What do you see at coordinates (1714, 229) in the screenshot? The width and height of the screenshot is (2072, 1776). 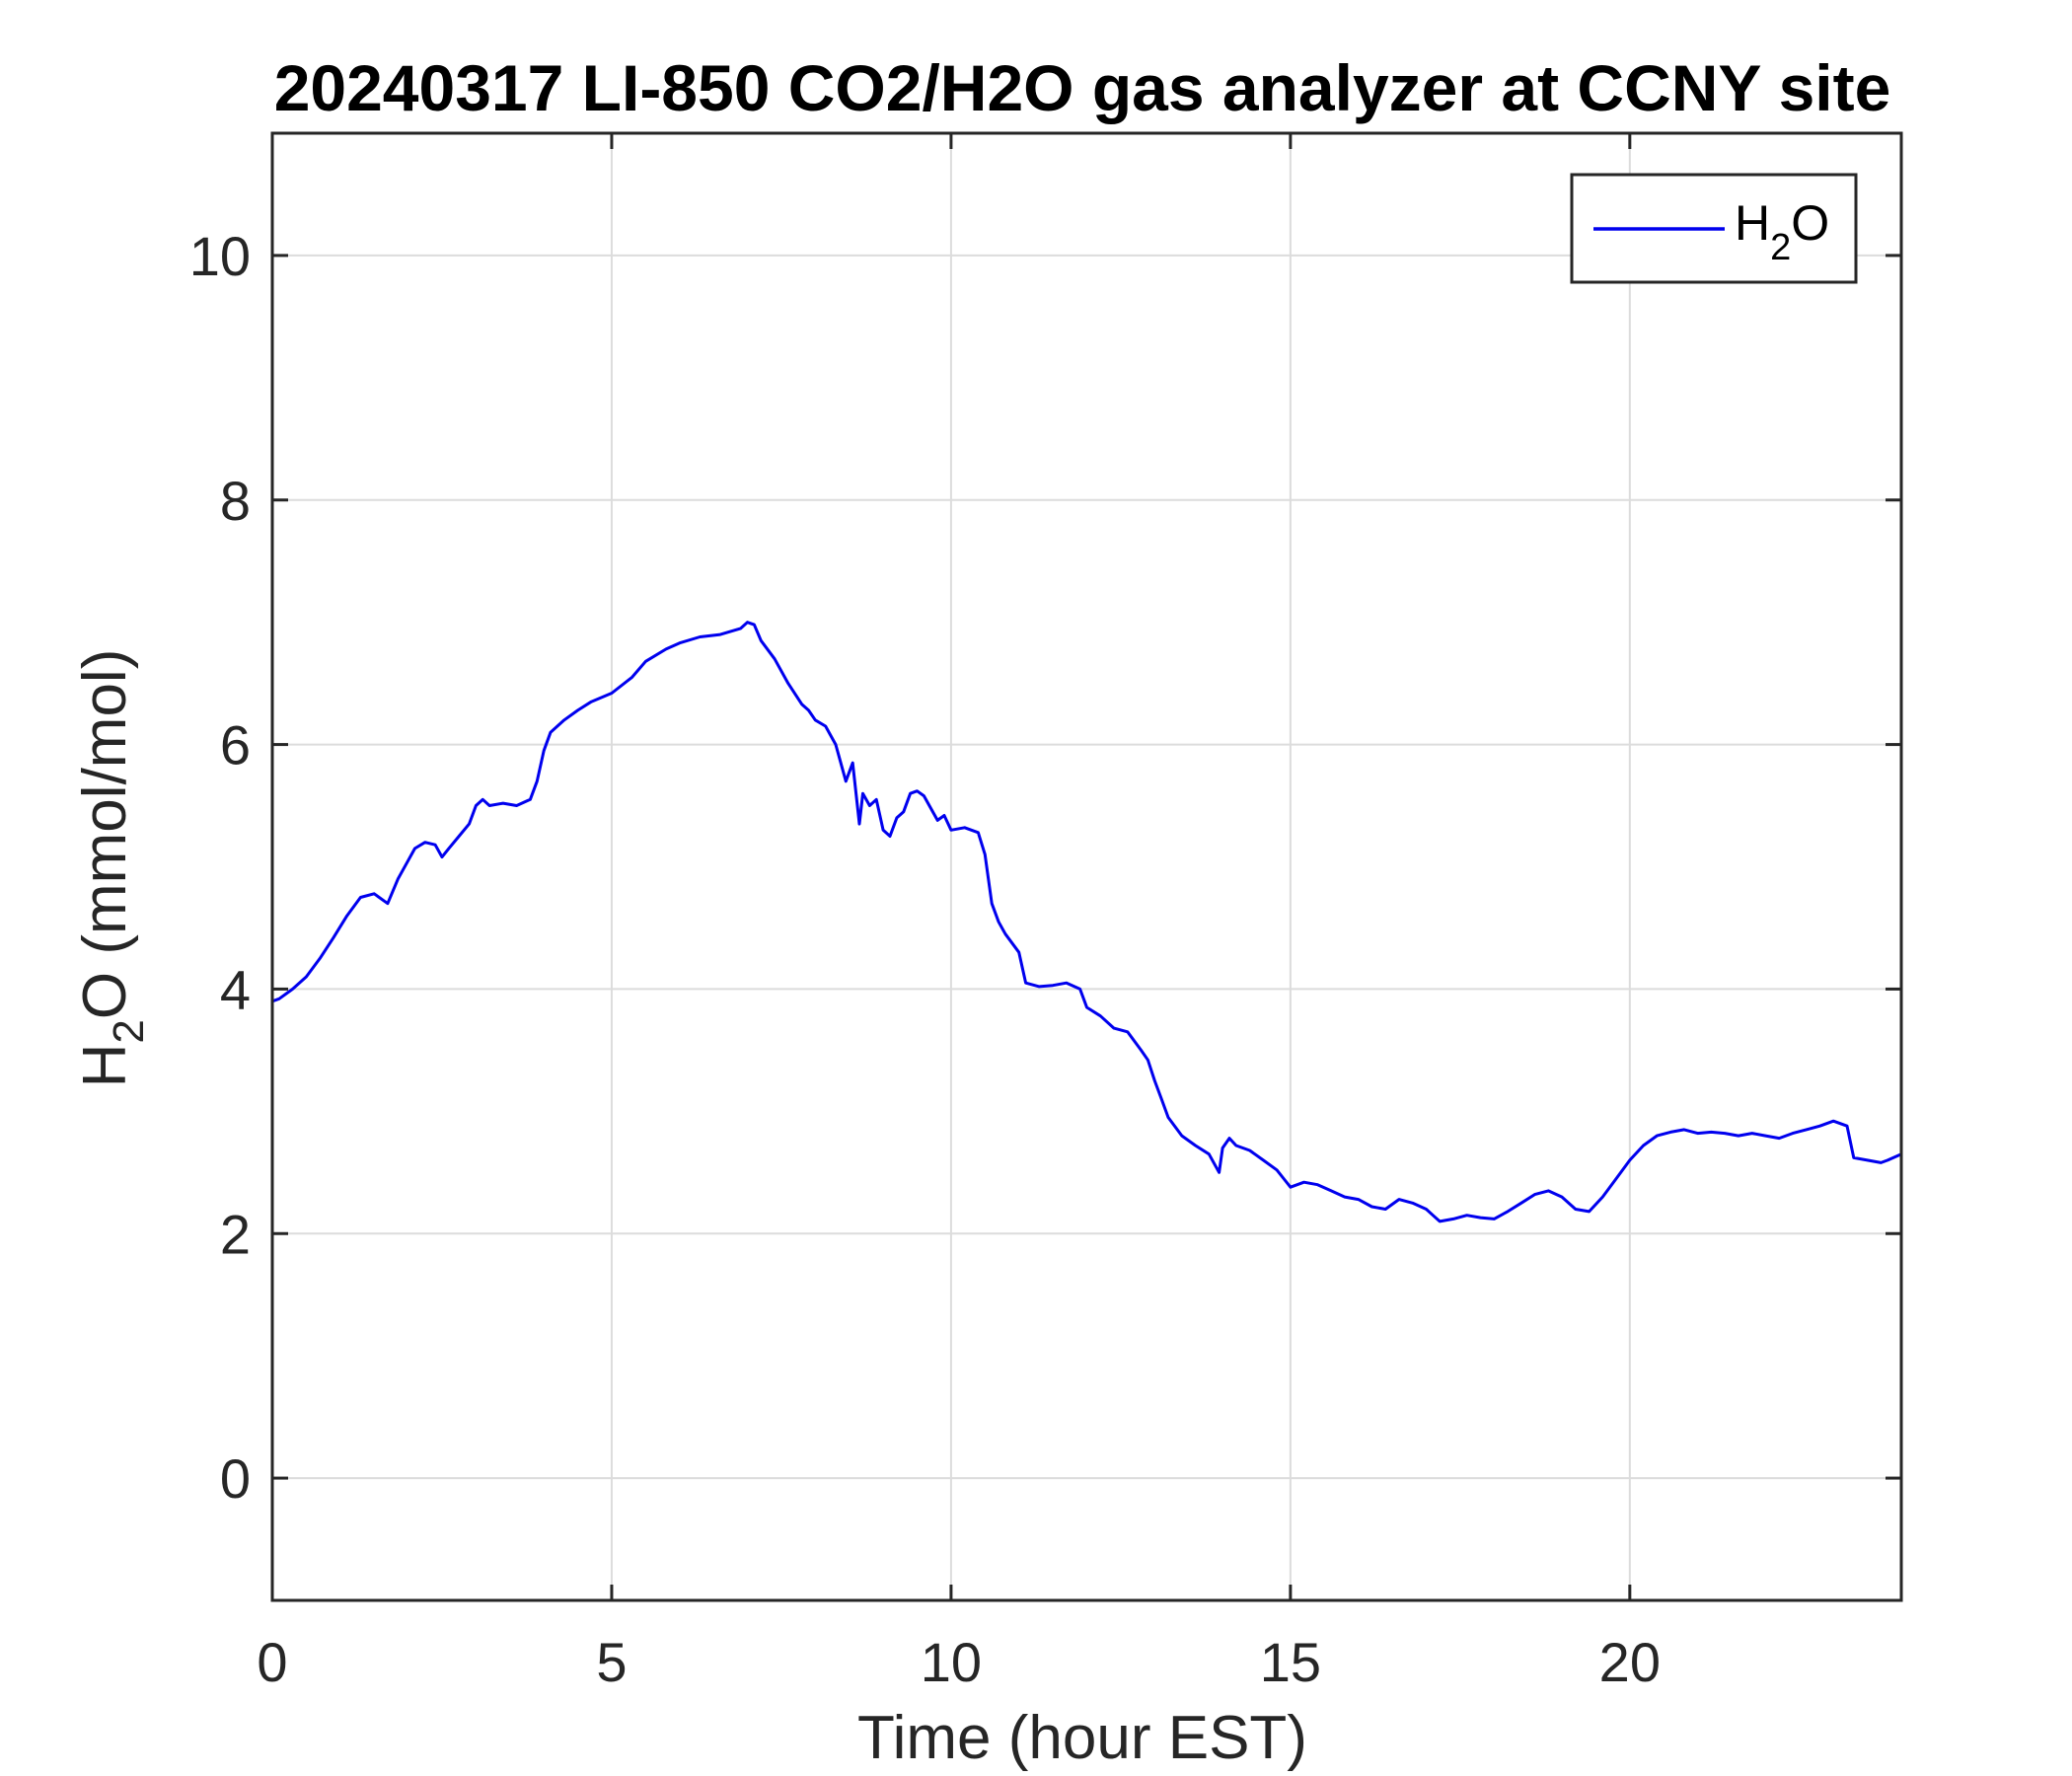 I see `legend: H2O` at bounding box center [1714, 229].